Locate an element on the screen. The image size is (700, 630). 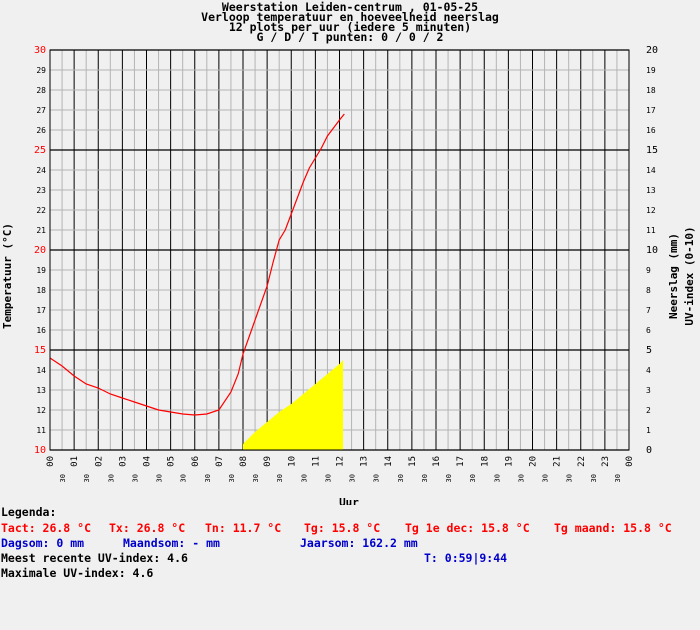
legend-tg: Tg: 15.8 °C is located at coordinates (342, 528).